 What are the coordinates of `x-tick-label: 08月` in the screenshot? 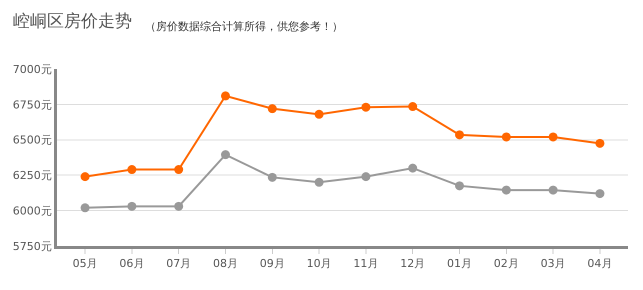 It's located at (225, 263).